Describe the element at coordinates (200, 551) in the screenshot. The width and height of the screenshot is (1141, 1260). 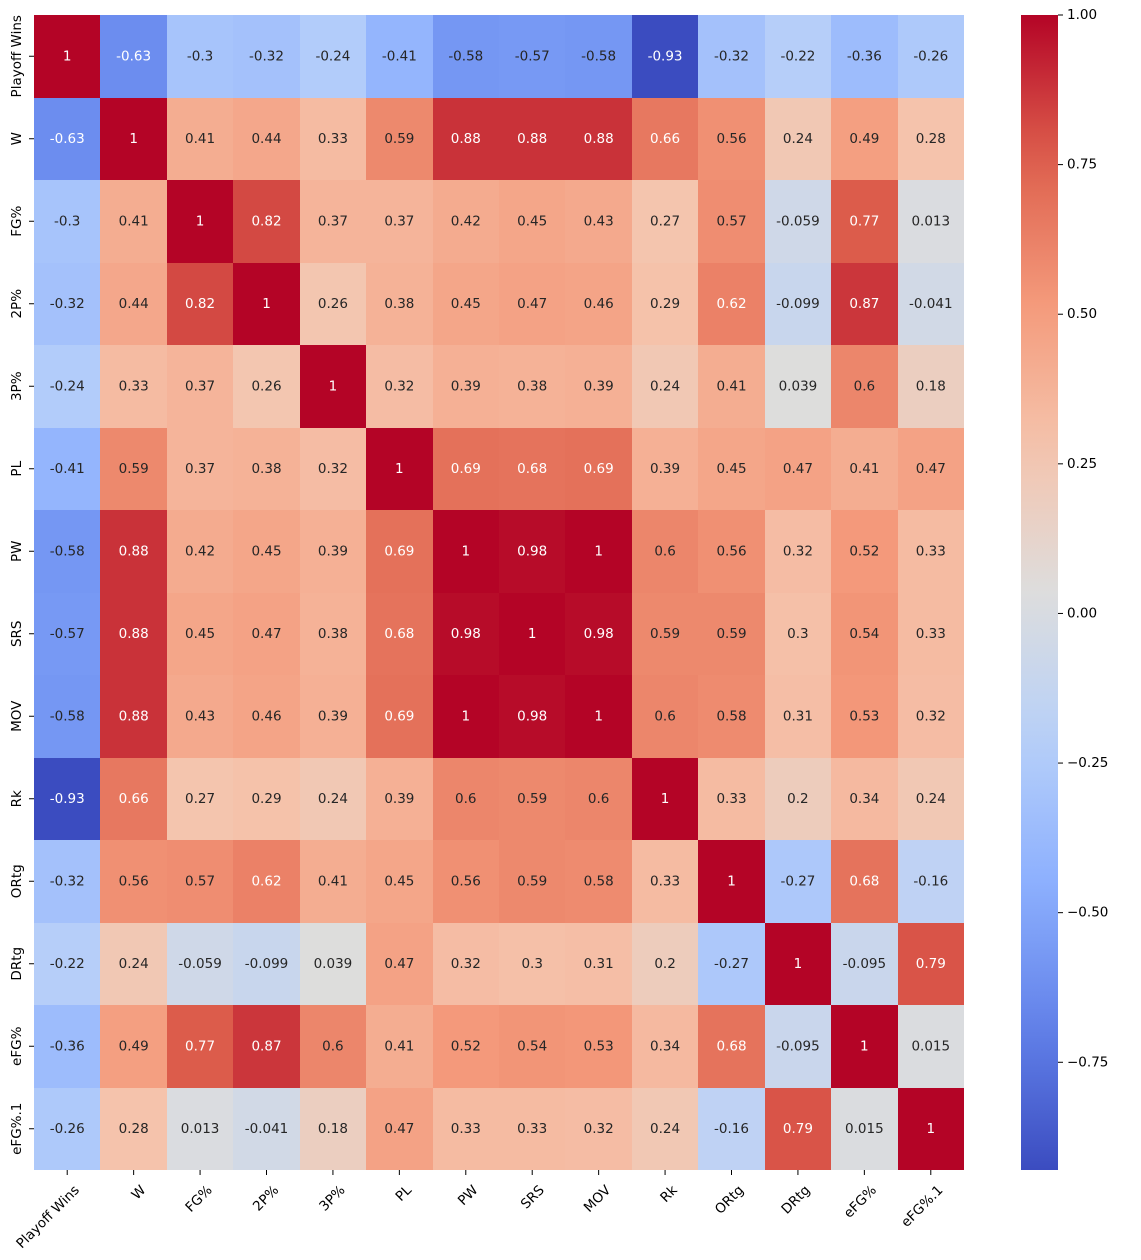
I see `cell-value-label: 0.42` at that location.